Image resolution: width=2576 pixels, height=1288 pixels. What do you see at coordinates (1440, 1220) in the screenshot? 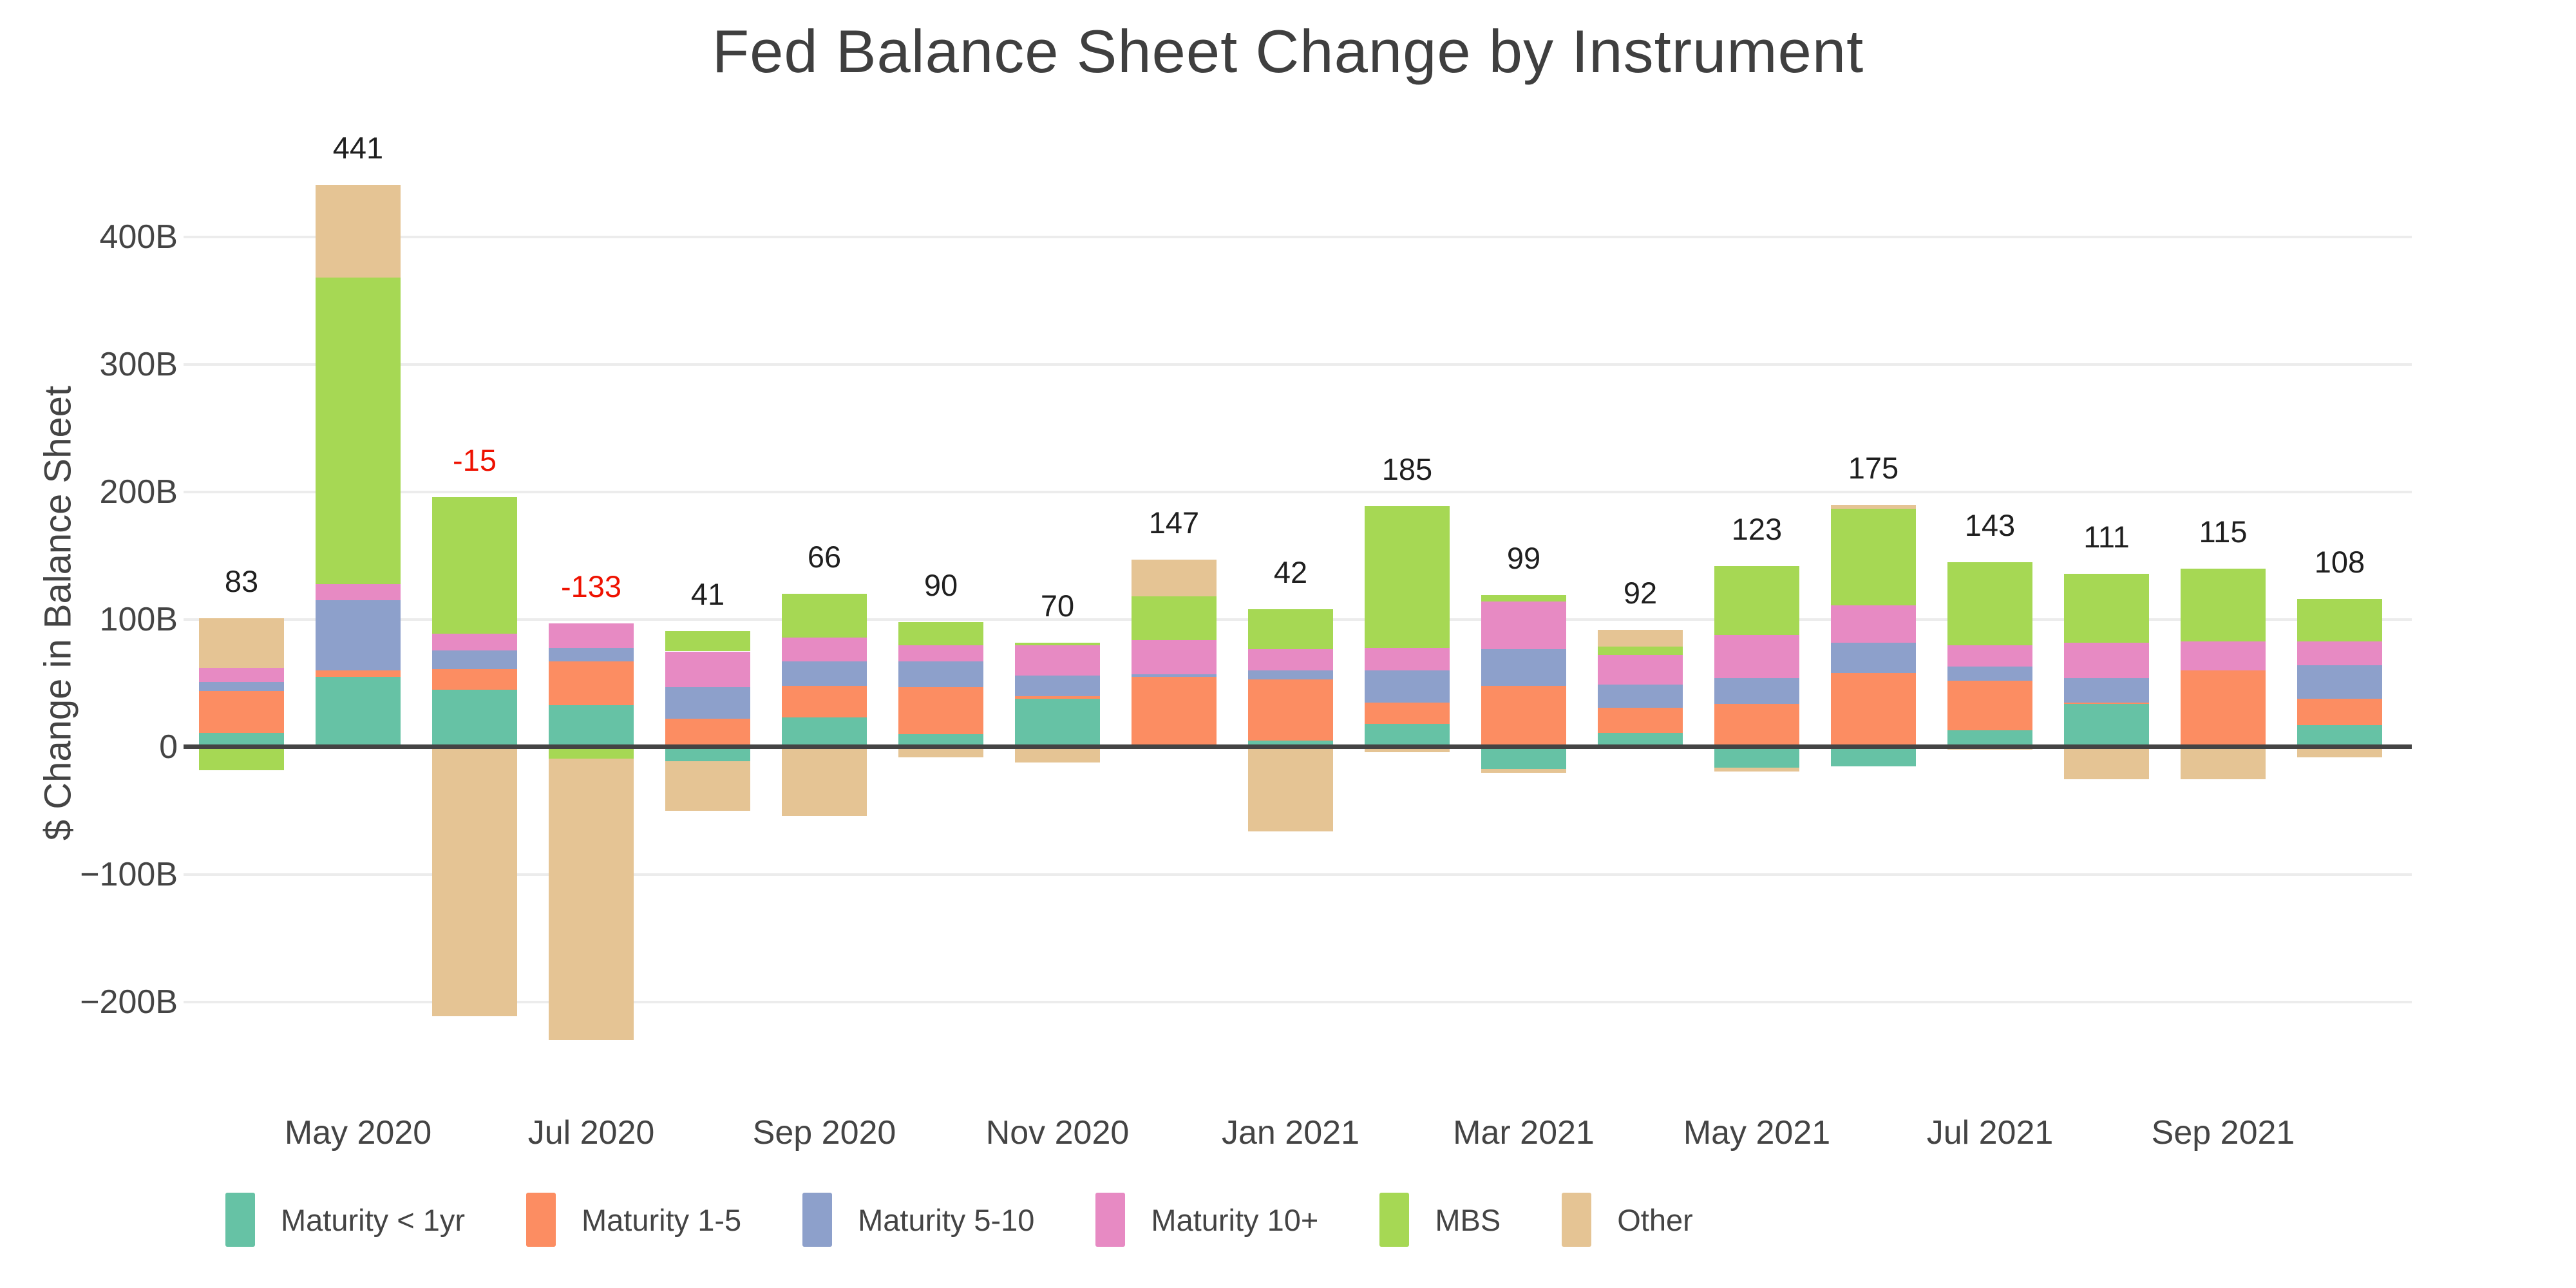
I see `legend-item-mbs: MBS` at bounding box center [1440, 1220].